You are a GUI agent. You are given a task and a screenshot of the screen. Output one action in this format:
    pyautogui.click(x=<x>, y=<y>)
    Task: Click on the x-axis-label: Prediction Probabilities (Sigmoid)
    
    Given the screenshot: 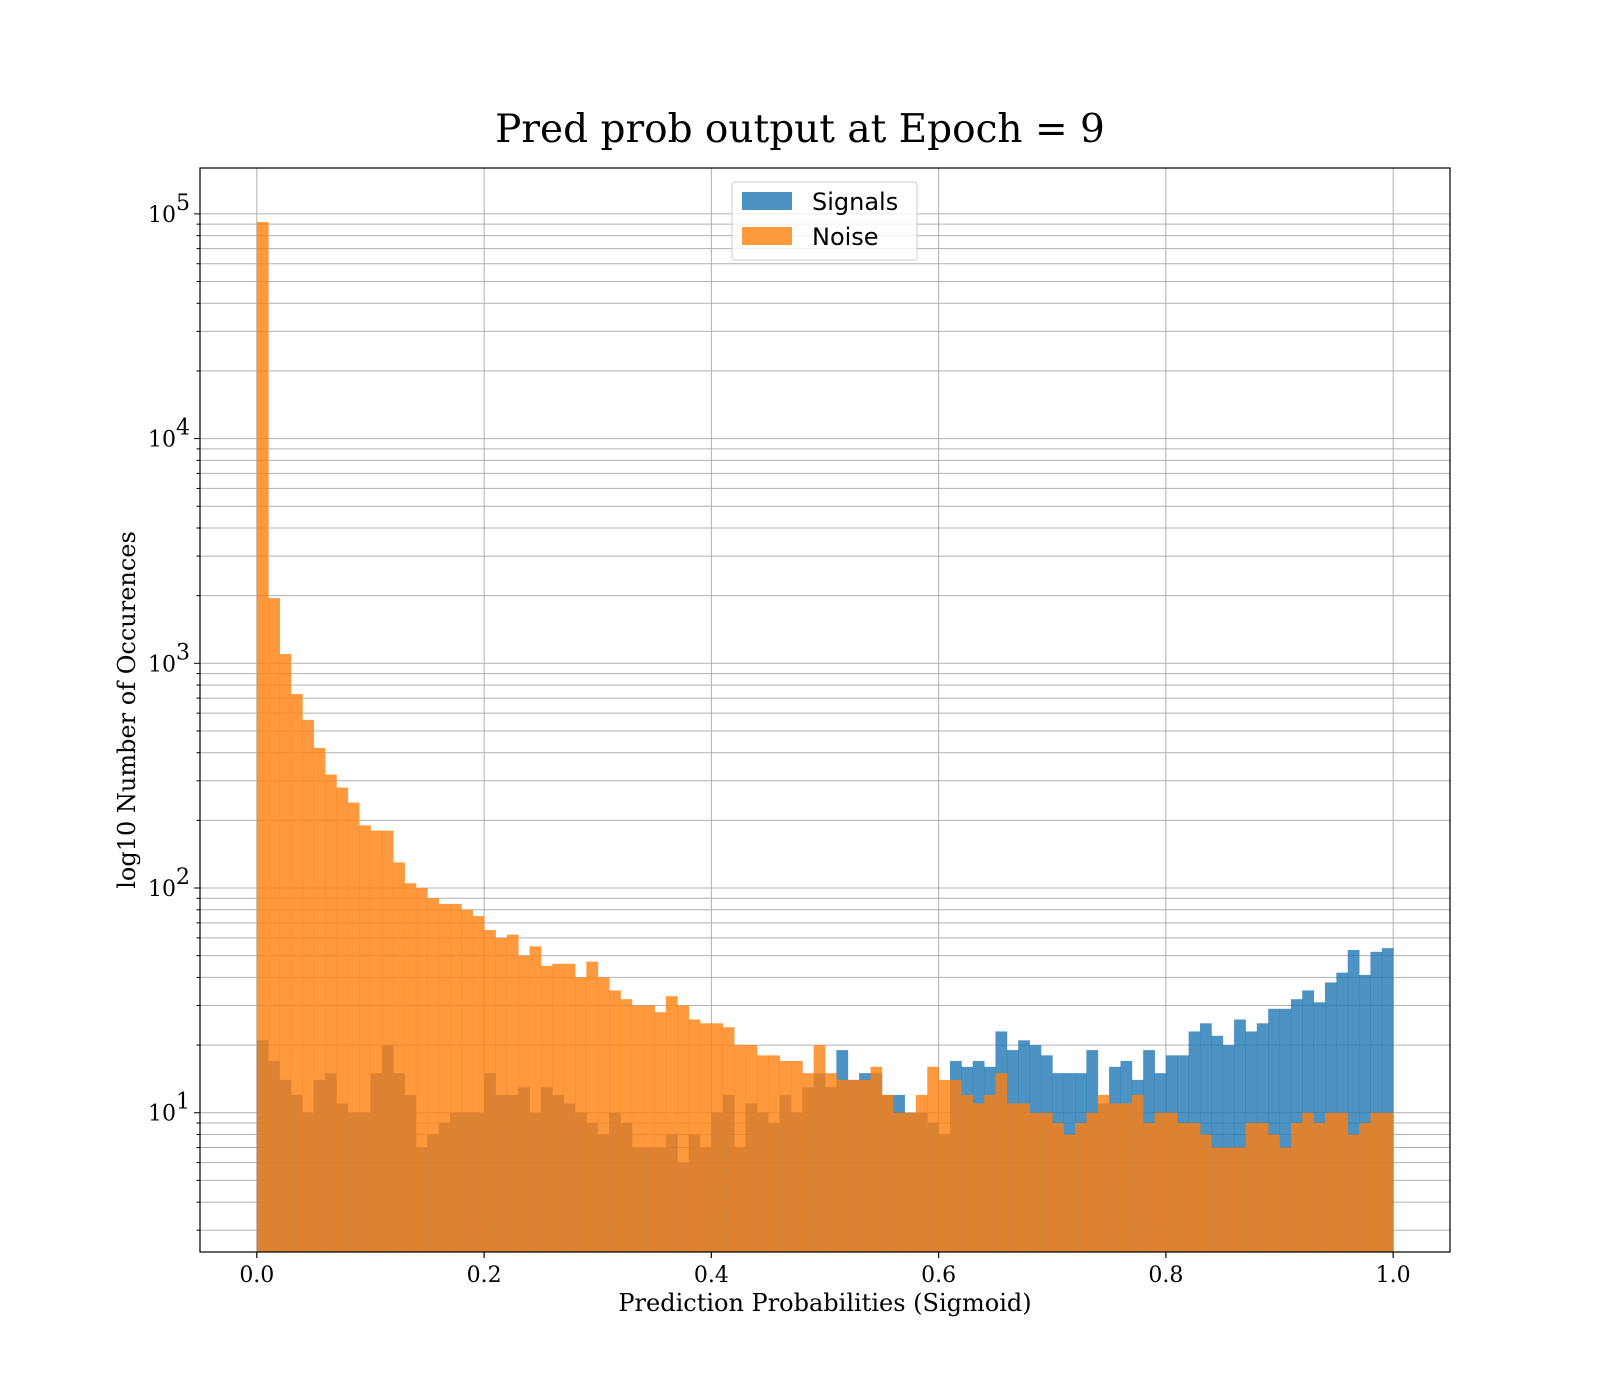 What is the action you would take?
    pyautogui.click(x=824, y=1303)
    